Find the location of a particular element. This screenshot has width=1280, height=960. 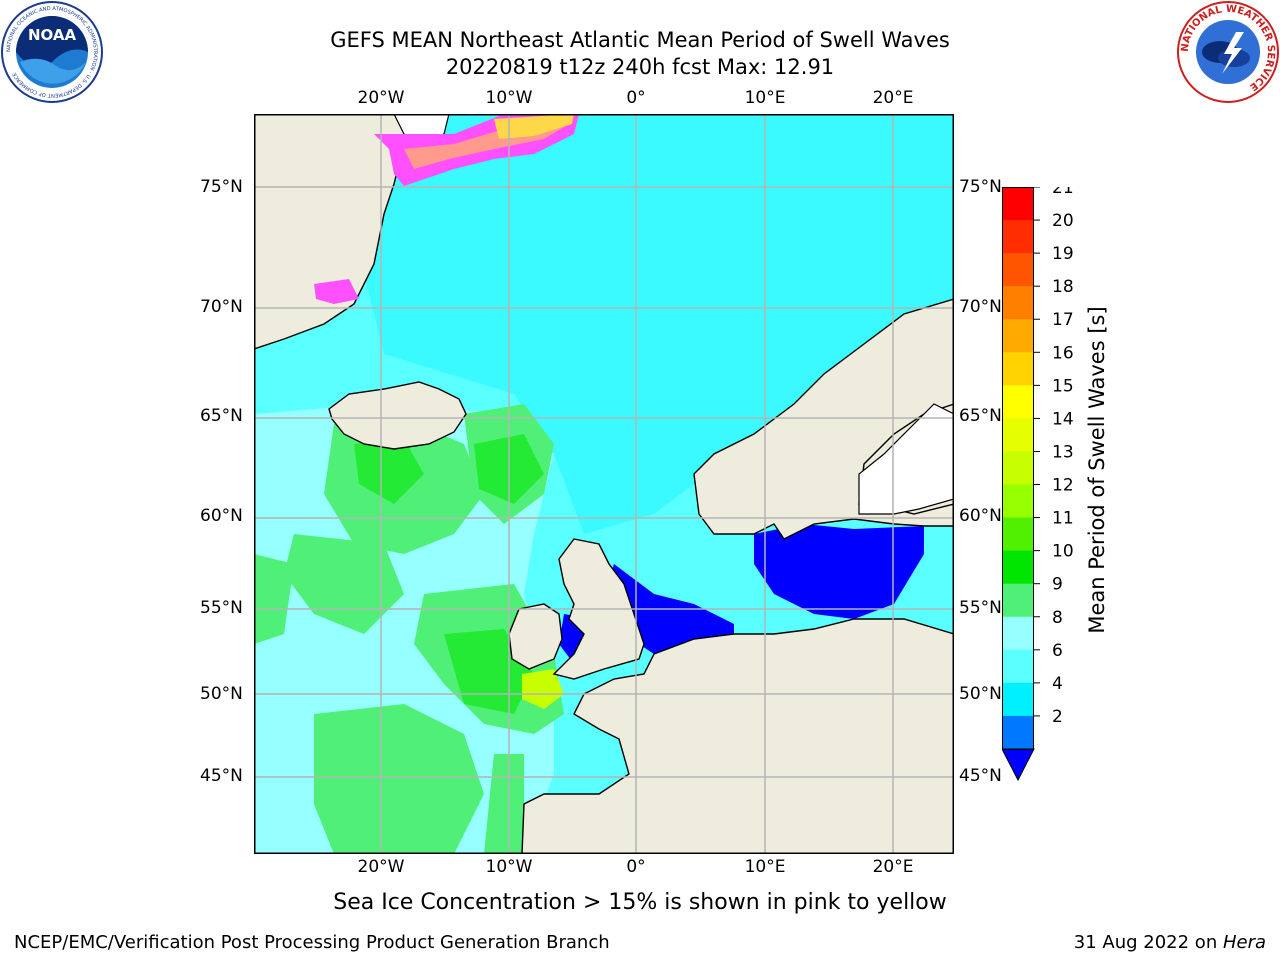

colorbar-tick-label: 2 is located at coordinates (1057, 717).